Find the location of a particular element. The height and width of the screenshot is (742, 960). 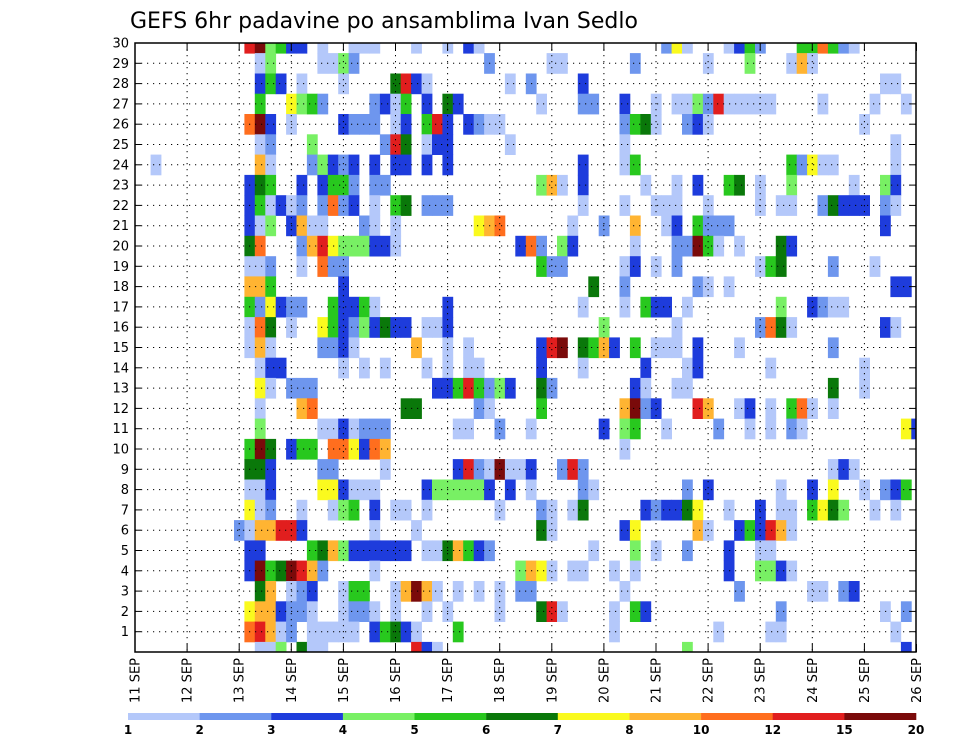

y-tick-label: 8 is located at coordinates (125, 490).